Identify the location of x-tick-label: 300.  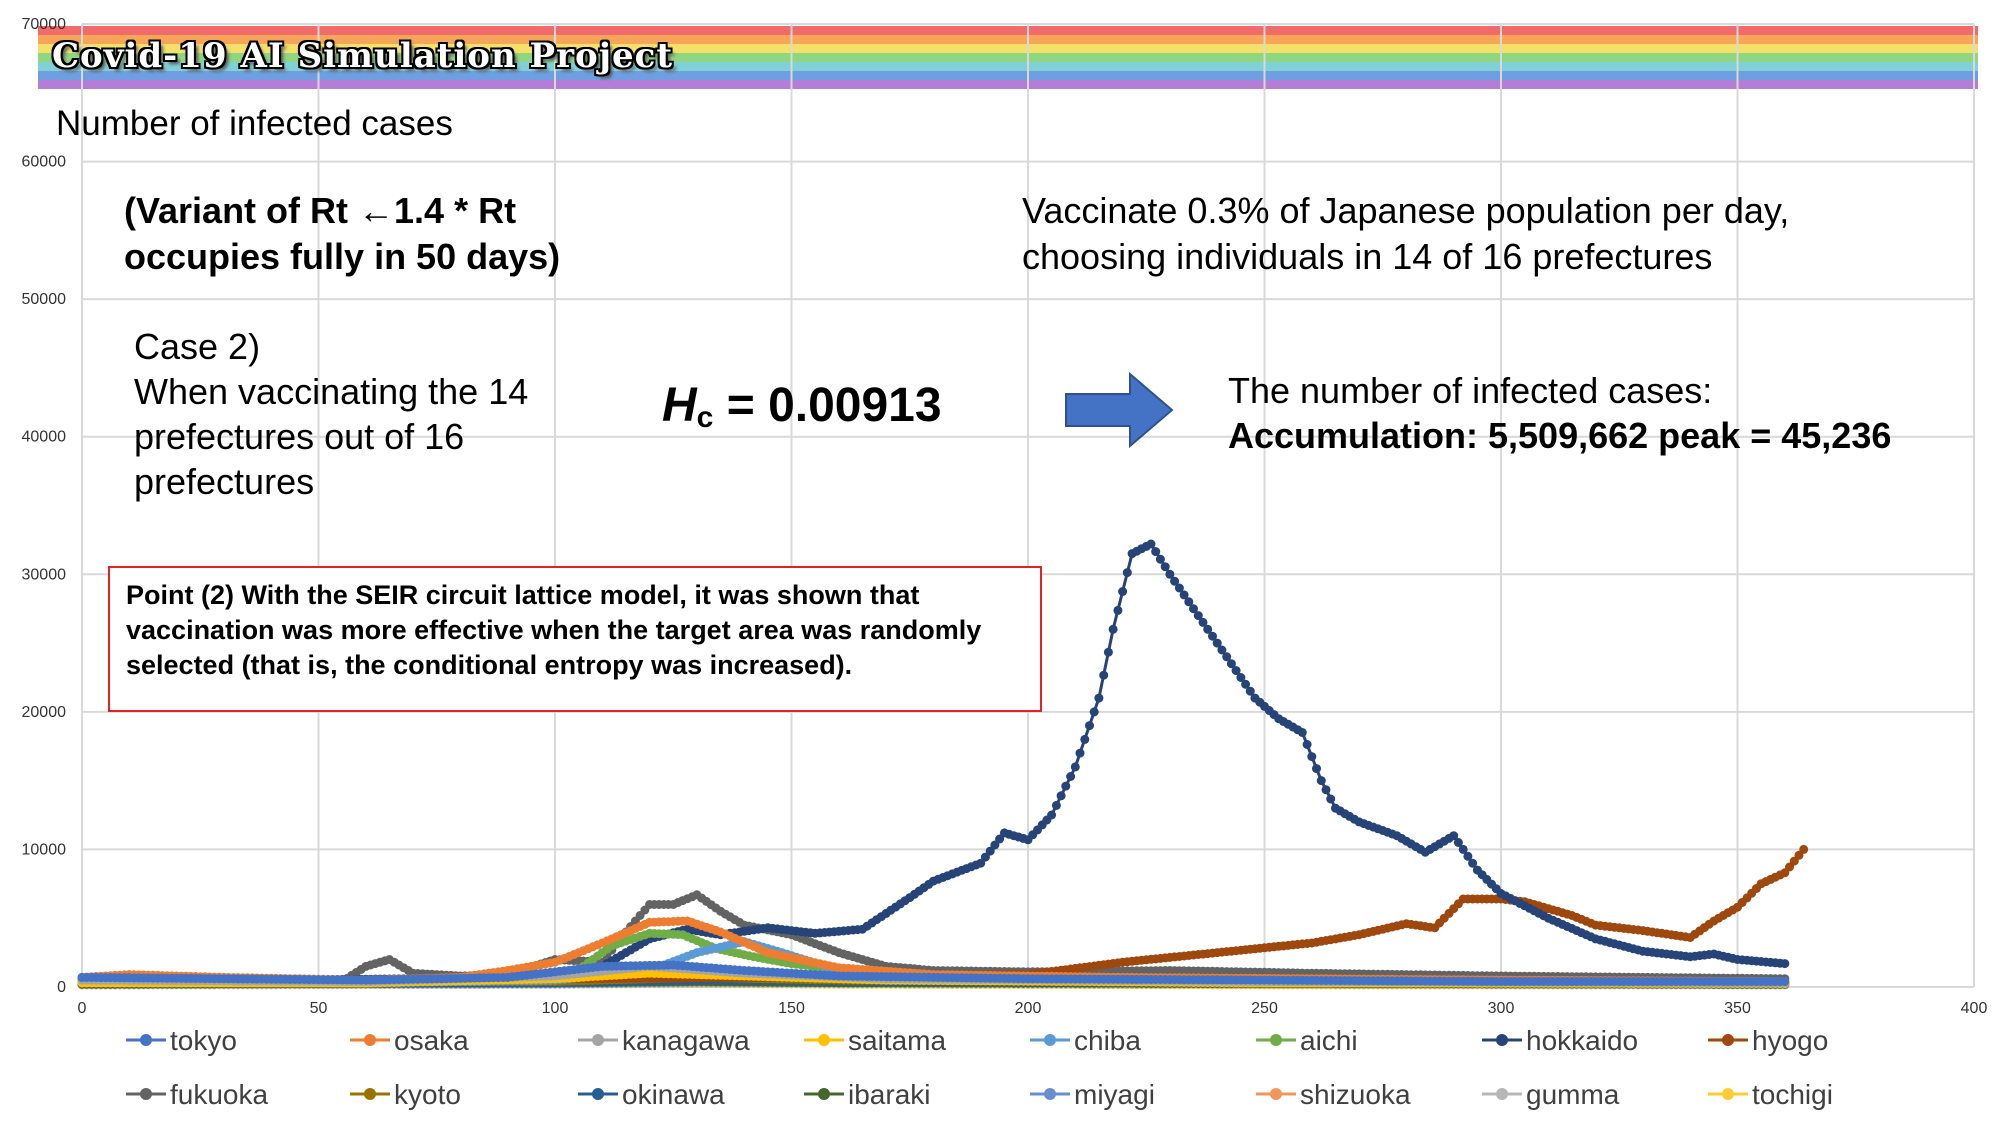
(1501, 1008).